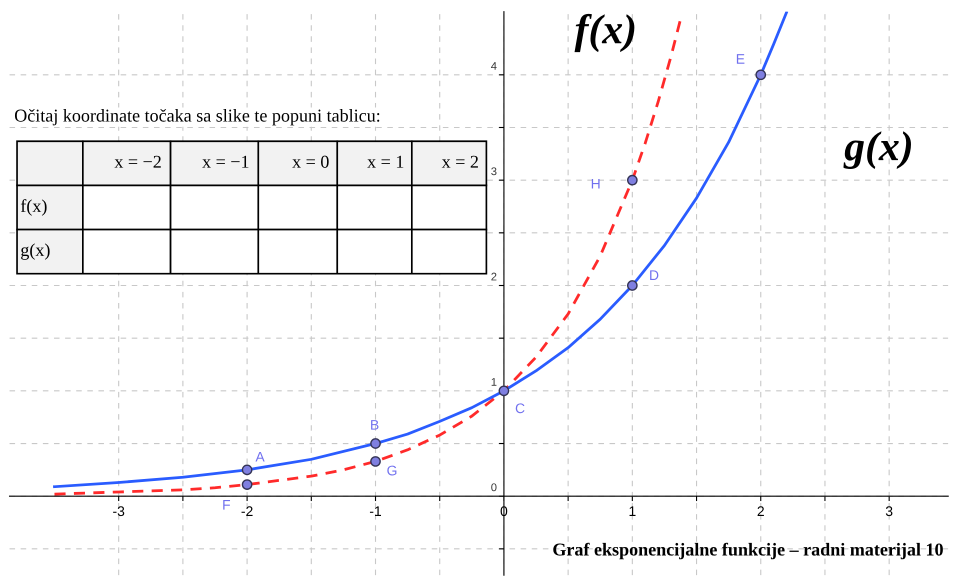 This screenshot has height=581, width=953. Describe the element at coordinates (137, 162) in the screenshot. I see `annotation: x = −2` at that location.